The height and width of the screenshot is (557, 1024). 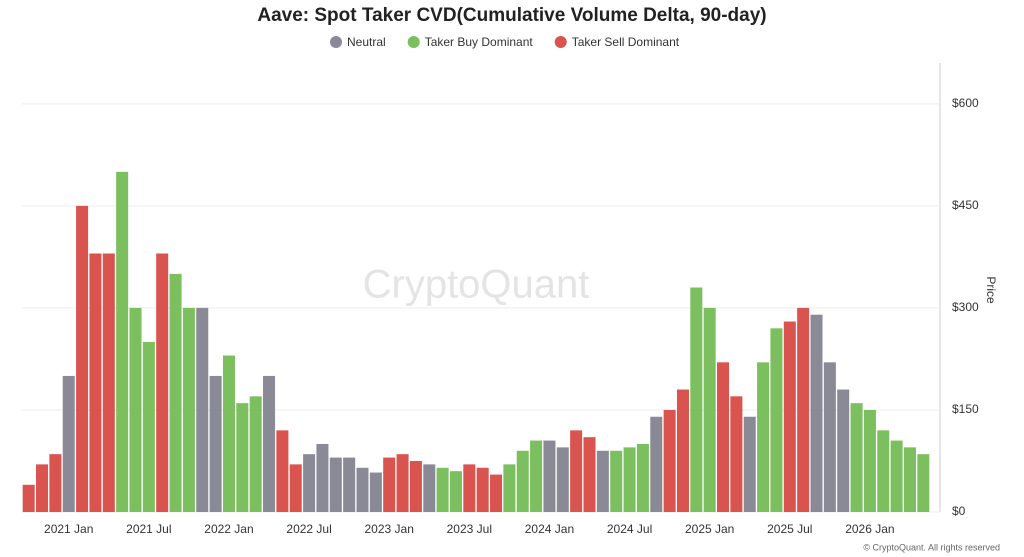 I want to click on x-tick-label: 2021 Jan, so click(x=68, y=529).